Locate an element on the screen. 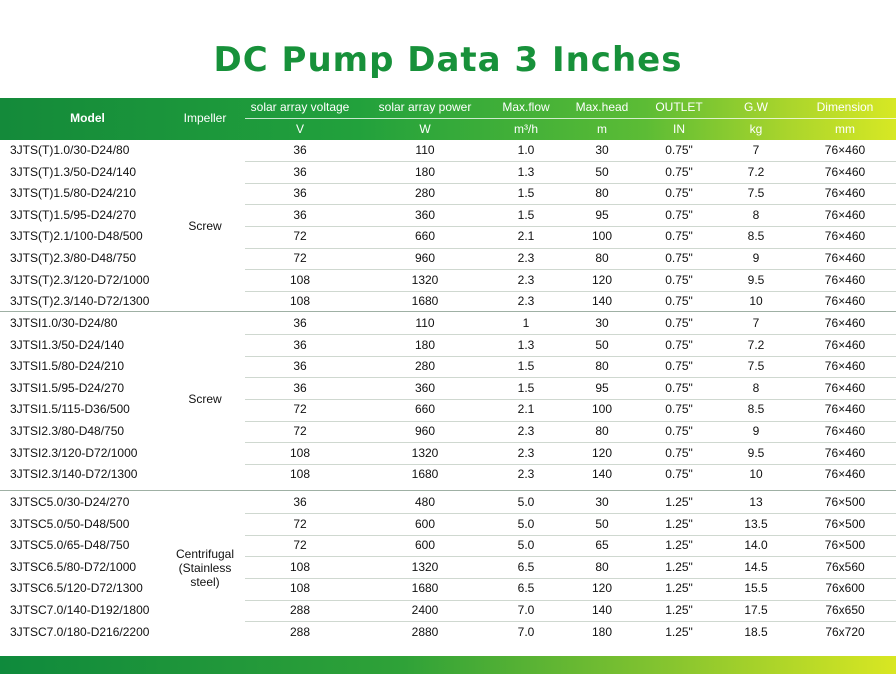 This screenshot has width=896, height=674. value-cell: 120 is located at coordinates (602, 452).